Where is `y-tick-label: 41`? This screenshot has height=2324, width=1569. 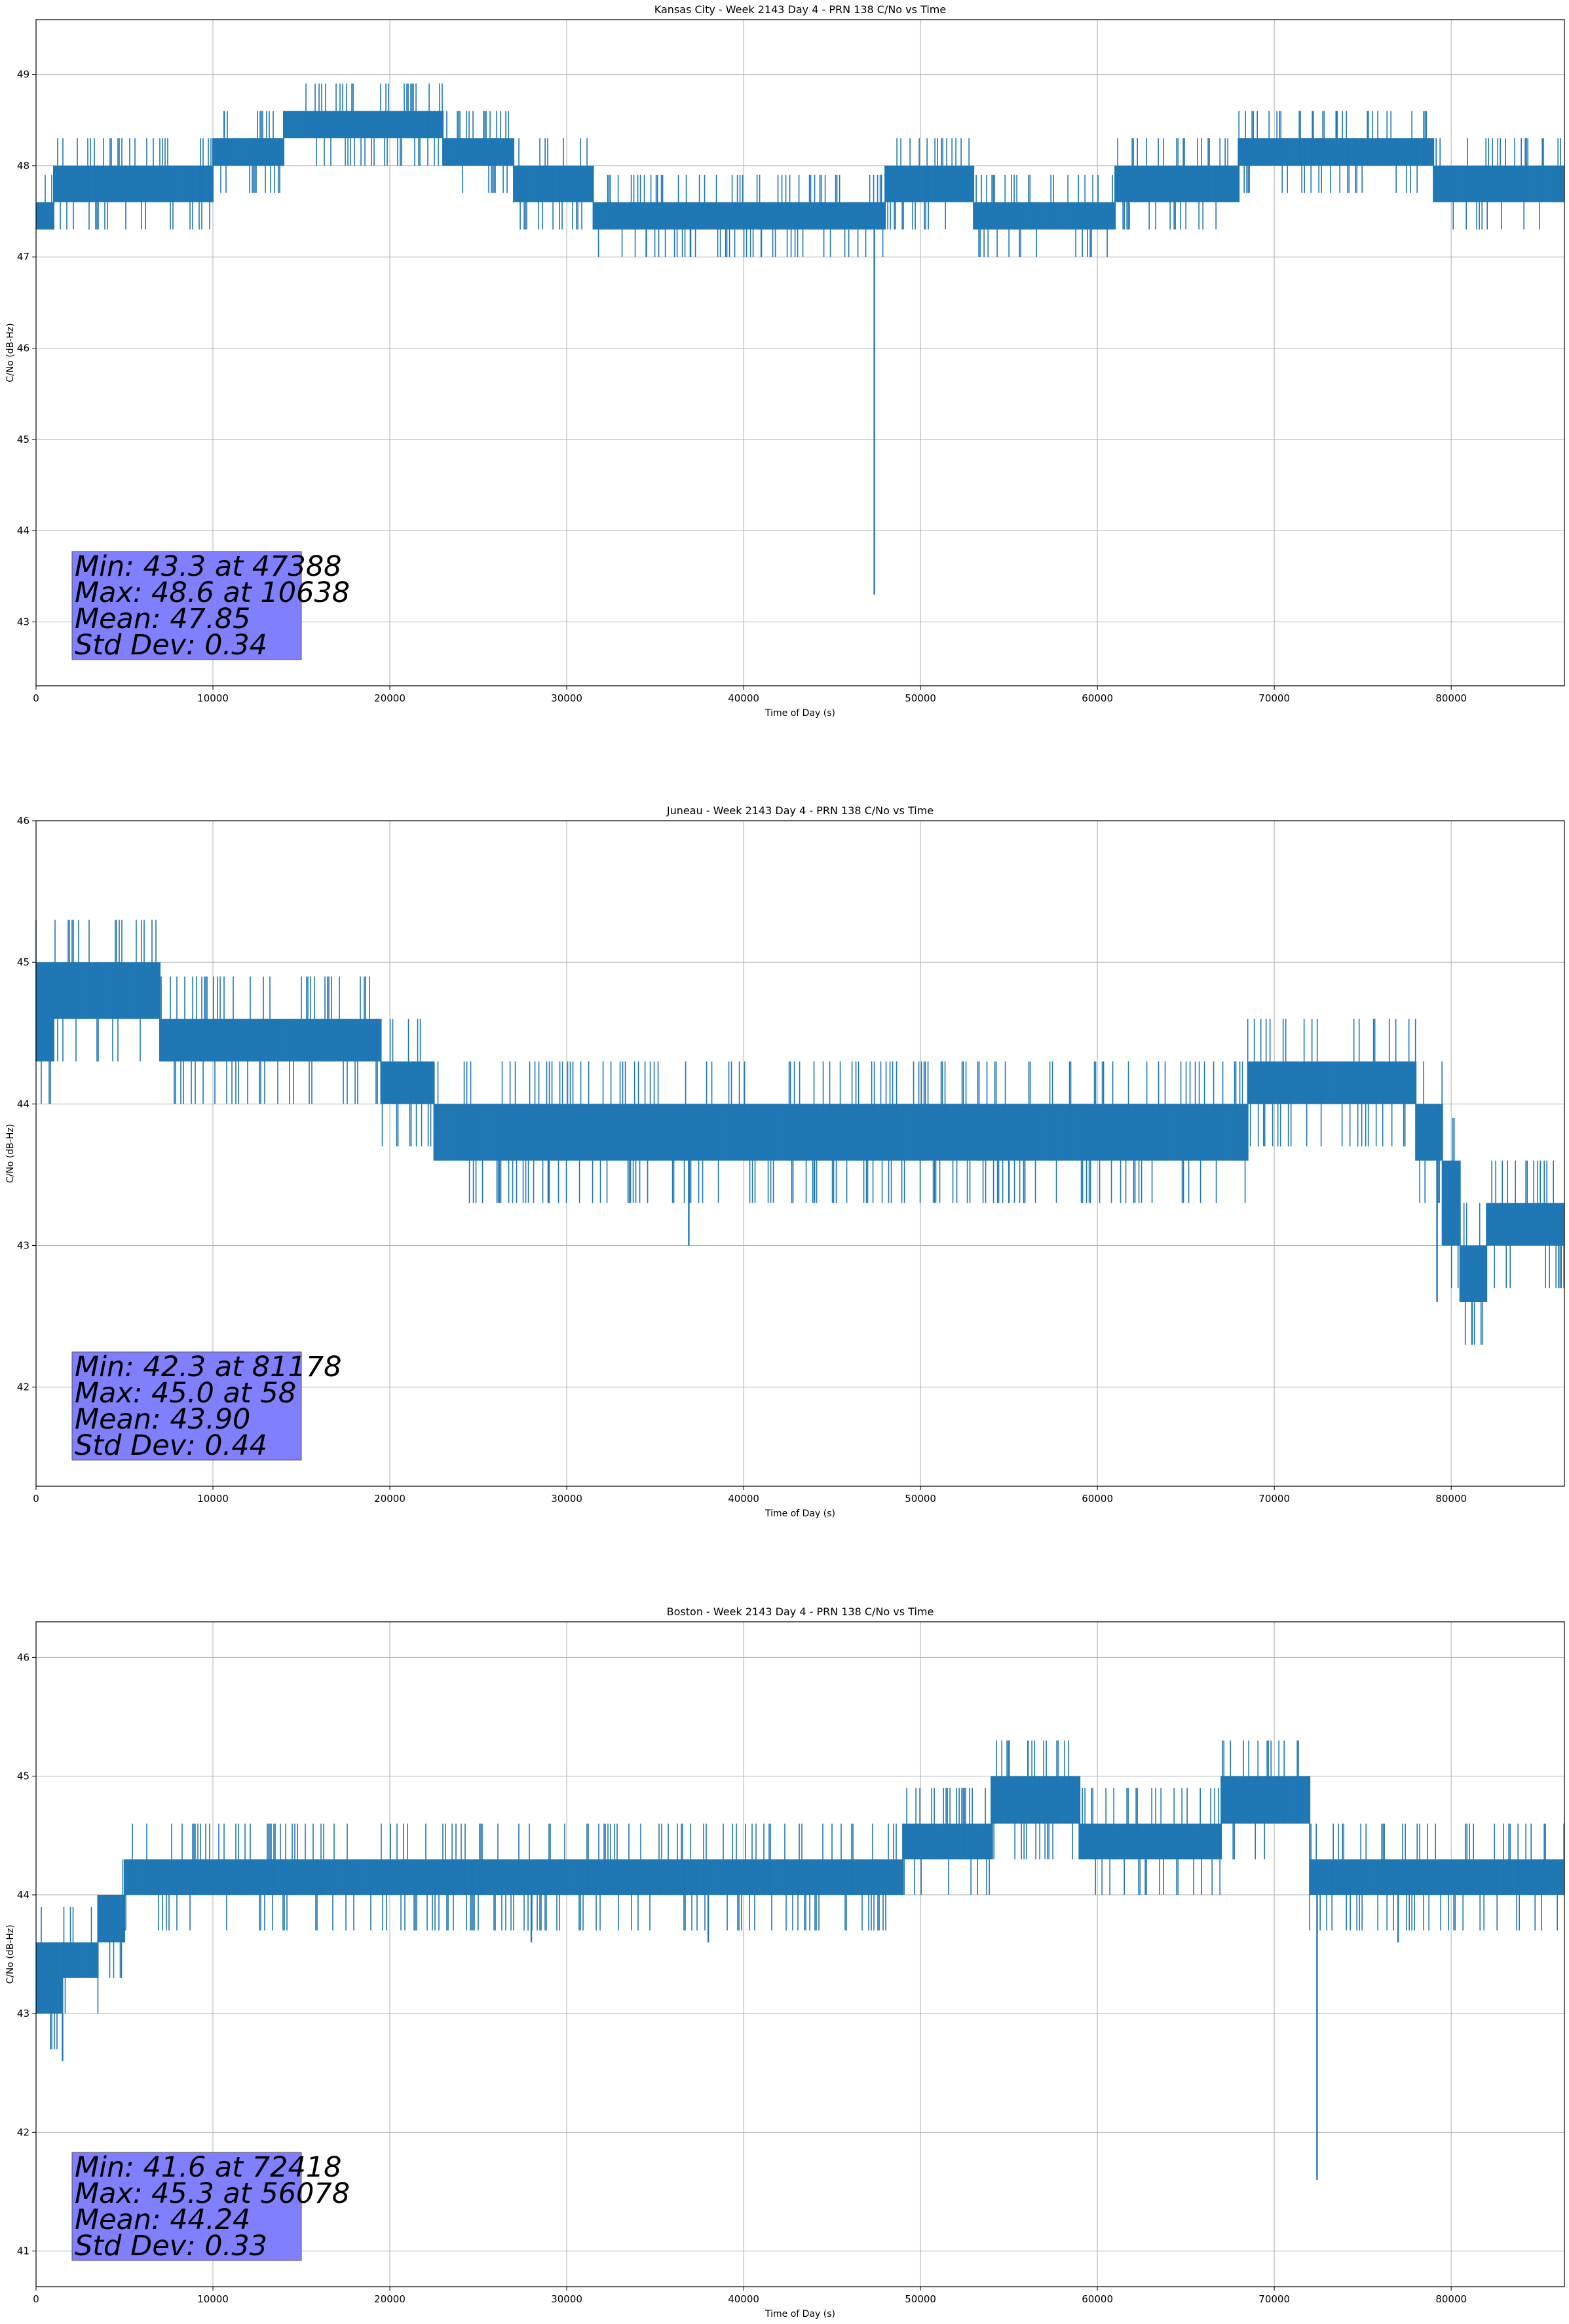
y-tick-label: 41 is located at coordinates (23, 2251).